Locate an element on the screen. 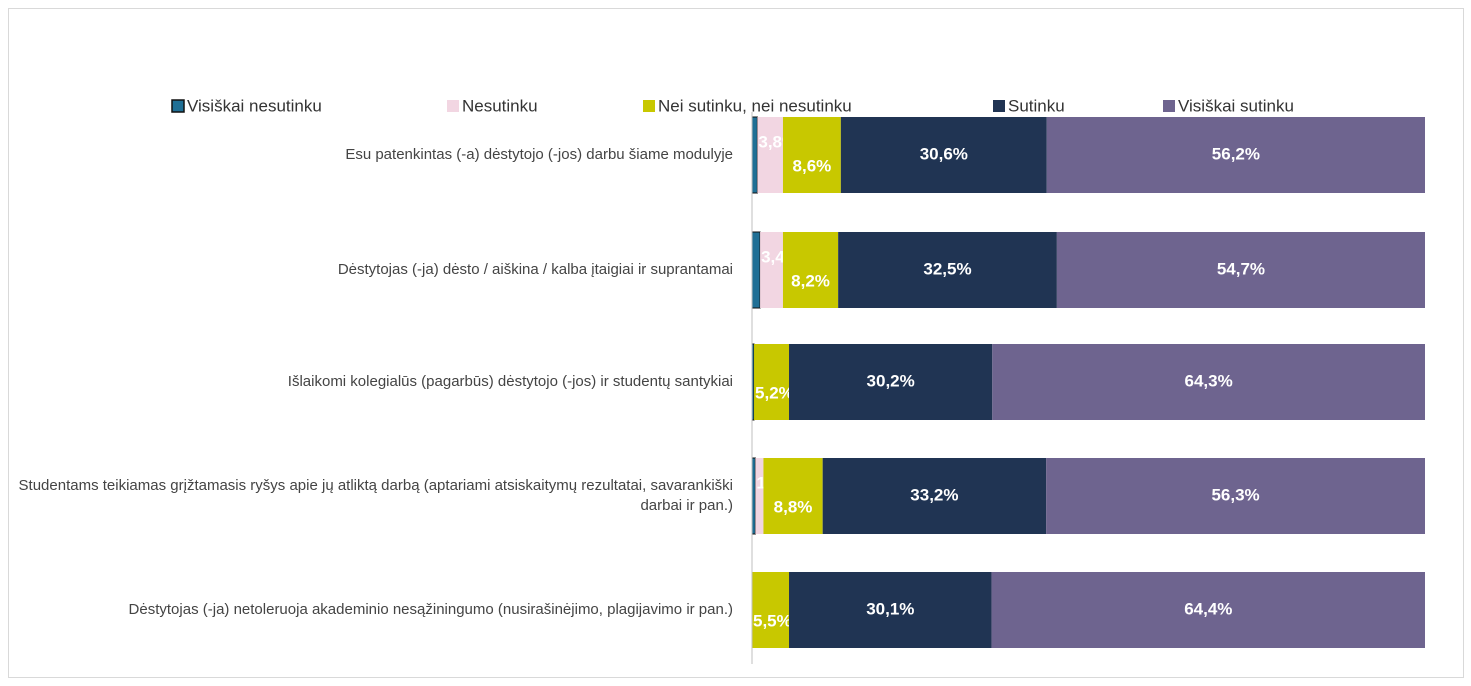 The image size is (1471, 686). value-label: 54,7% is located at coordinates (1241, 268).